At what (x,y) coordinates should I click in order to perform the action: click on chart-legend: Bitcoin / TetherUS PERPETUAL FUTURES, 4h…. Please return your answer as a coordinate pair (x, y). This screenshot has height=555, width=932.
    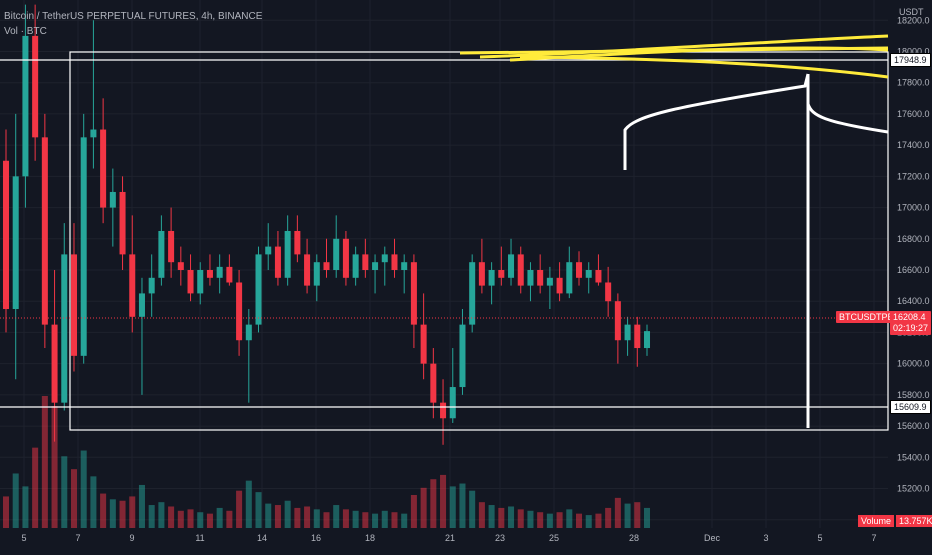
    Looking at the image, I should click on (133, 24).